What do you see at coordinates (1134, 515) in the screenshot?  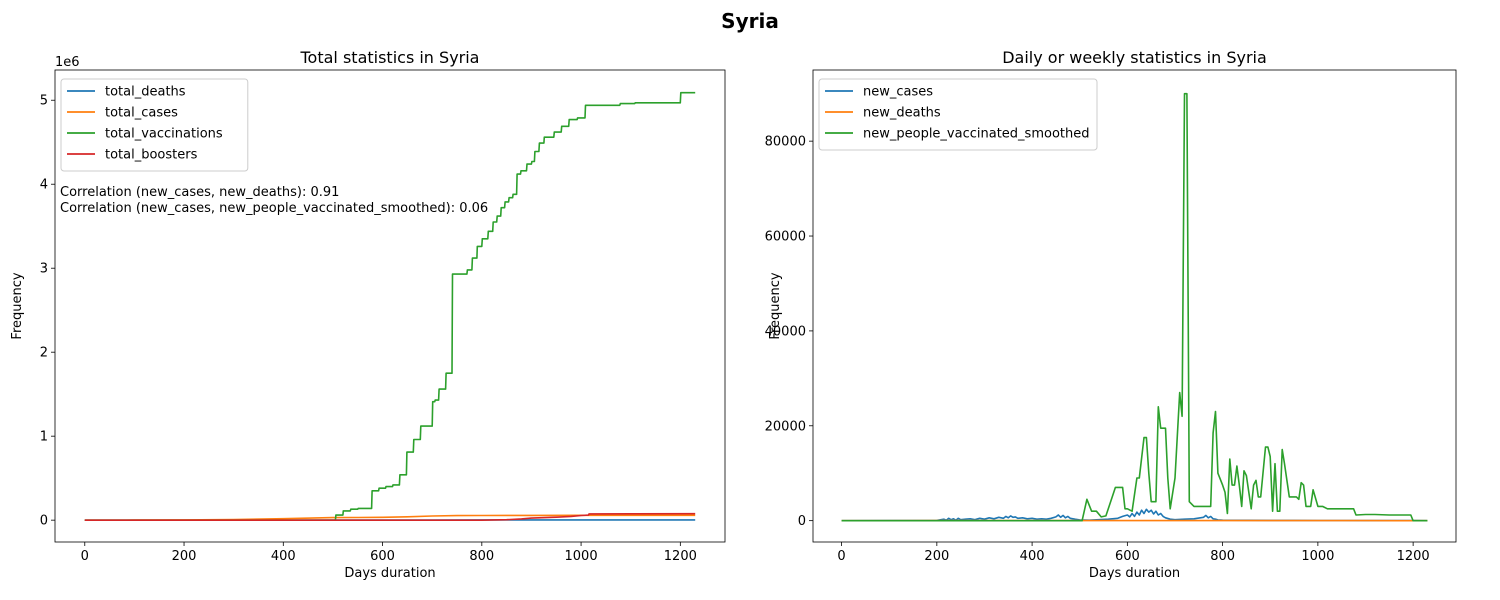 I see `series-line-new-cases` at bounding box center [1134, 515].